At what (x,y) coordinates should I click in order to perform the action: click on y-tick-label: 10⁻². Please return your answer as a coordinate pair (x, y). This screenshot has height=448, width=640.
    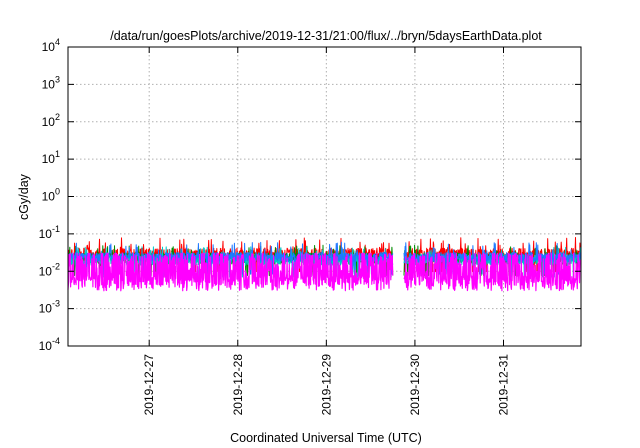
    Looking at the image, I should click on (49, 269).